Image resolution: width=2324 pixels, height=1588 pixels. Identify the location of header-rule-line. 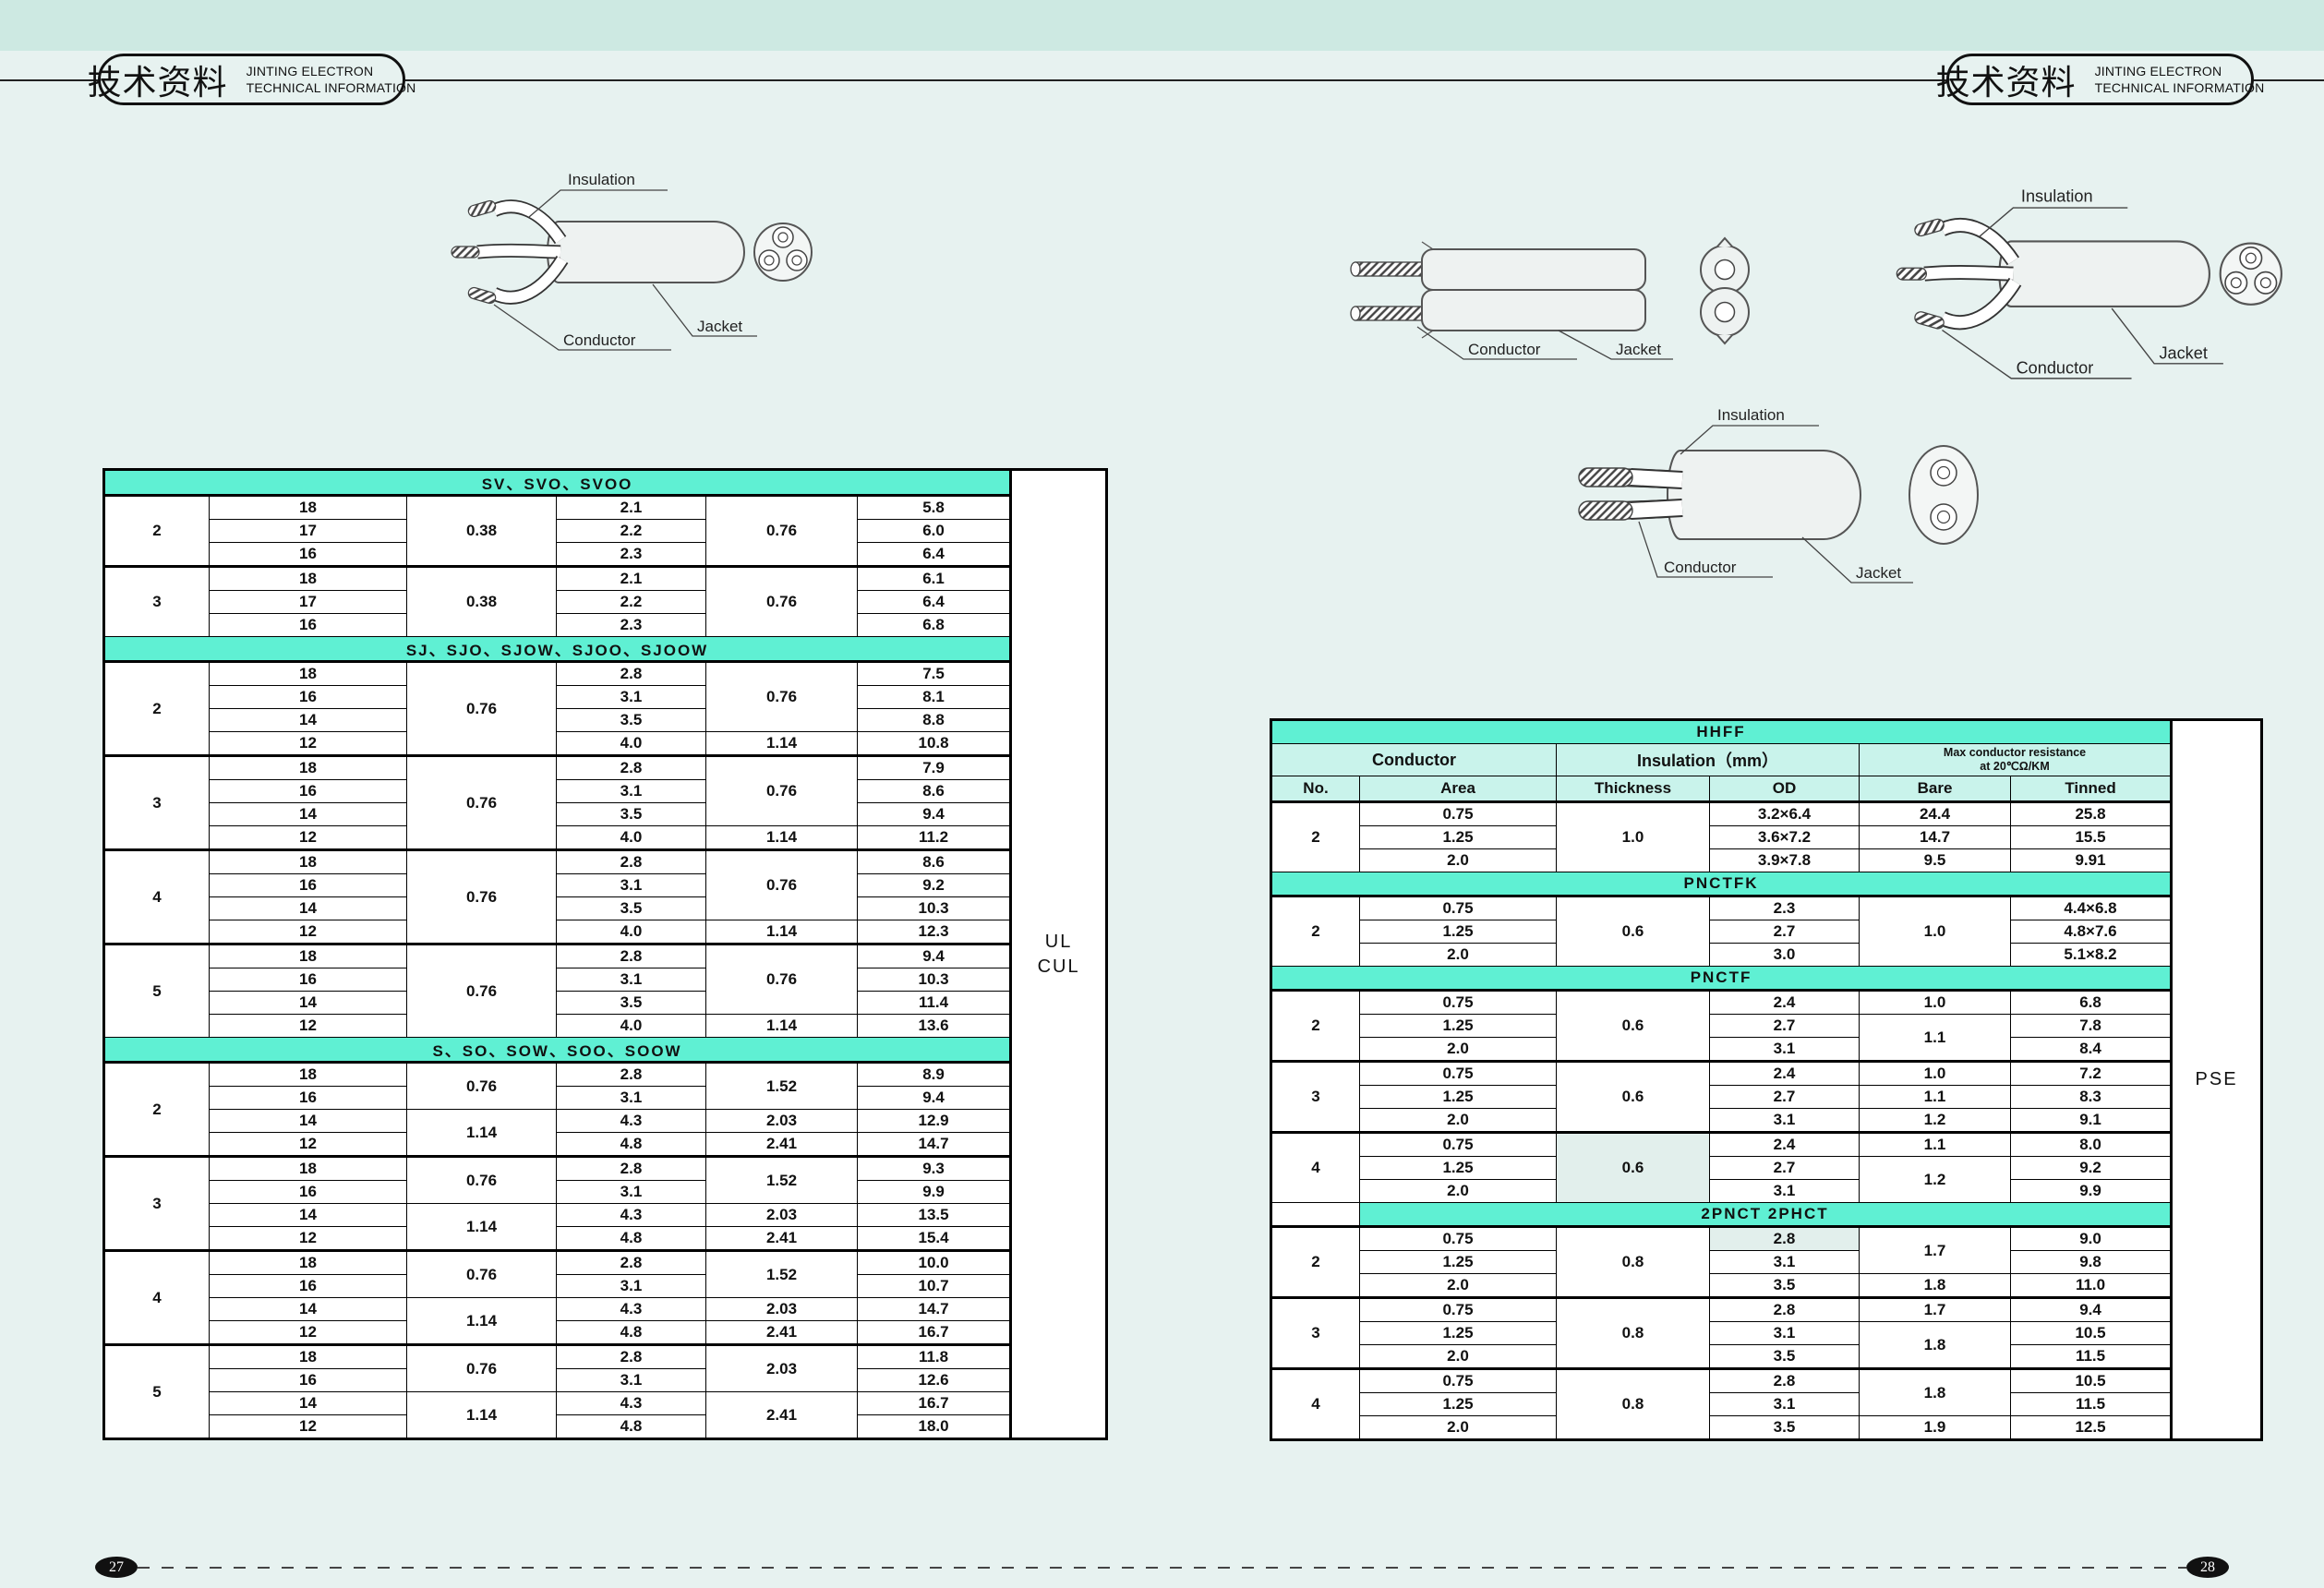
(1162, 80).